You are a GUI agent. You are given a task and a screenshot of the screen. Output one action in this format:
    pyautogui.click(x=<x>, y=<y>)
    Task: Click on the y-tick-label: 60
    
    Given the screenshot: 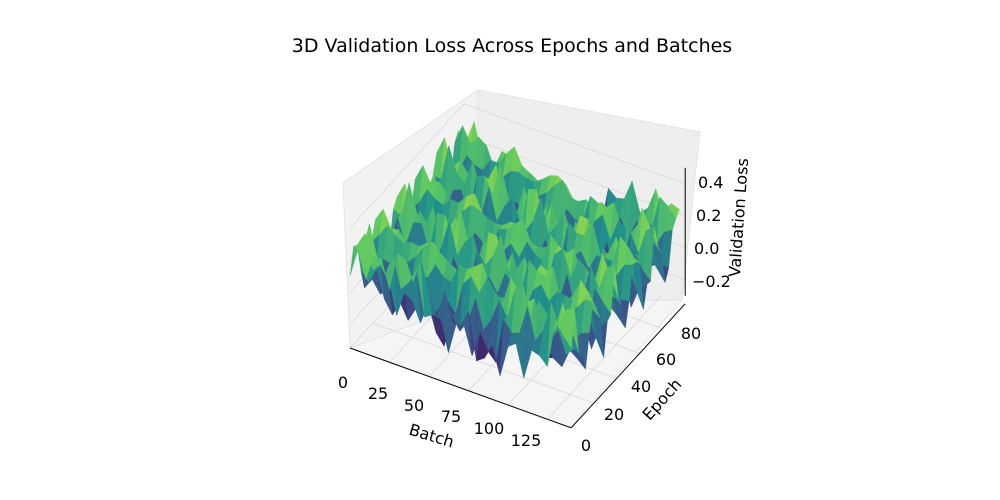 What is the action you would take?
    pyautogui.click(x=666, y=359)
    